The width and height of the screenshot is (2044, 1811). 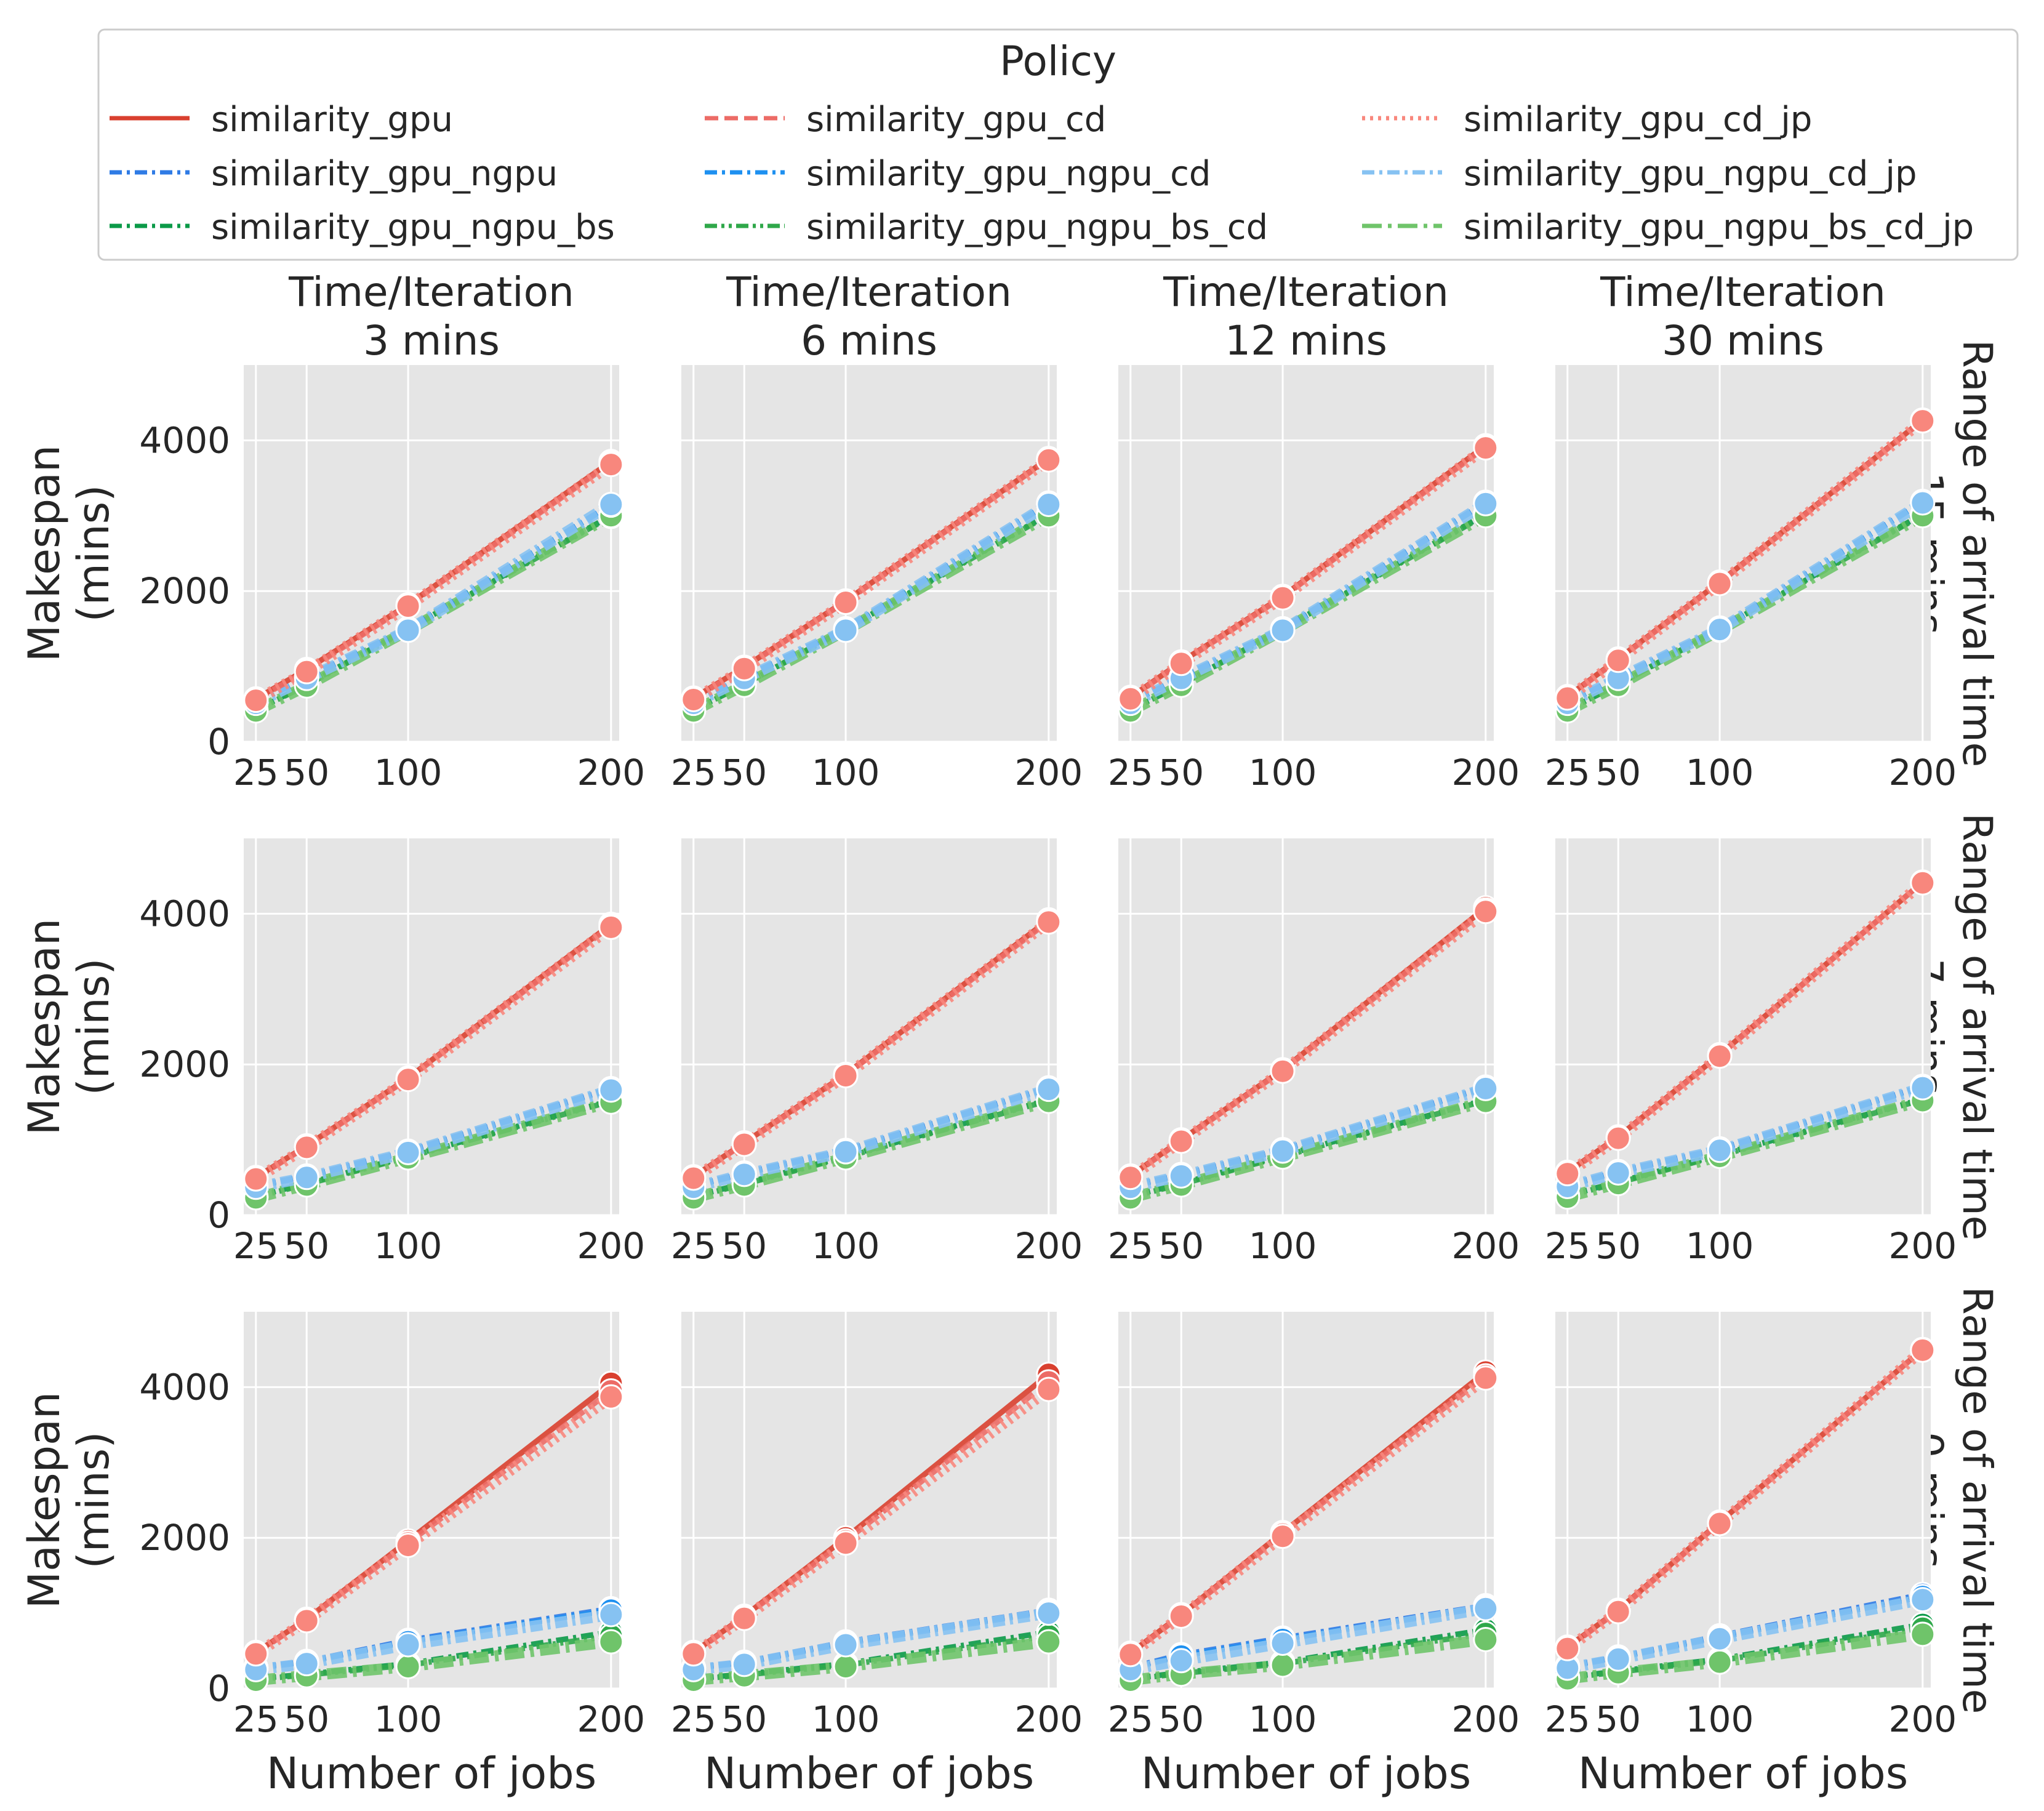 What do you see at coordinates (877, 1526) in the screenshot?
I see `panel-r2-c1: 25 50 100 200` at bounding box center [877, 1526].